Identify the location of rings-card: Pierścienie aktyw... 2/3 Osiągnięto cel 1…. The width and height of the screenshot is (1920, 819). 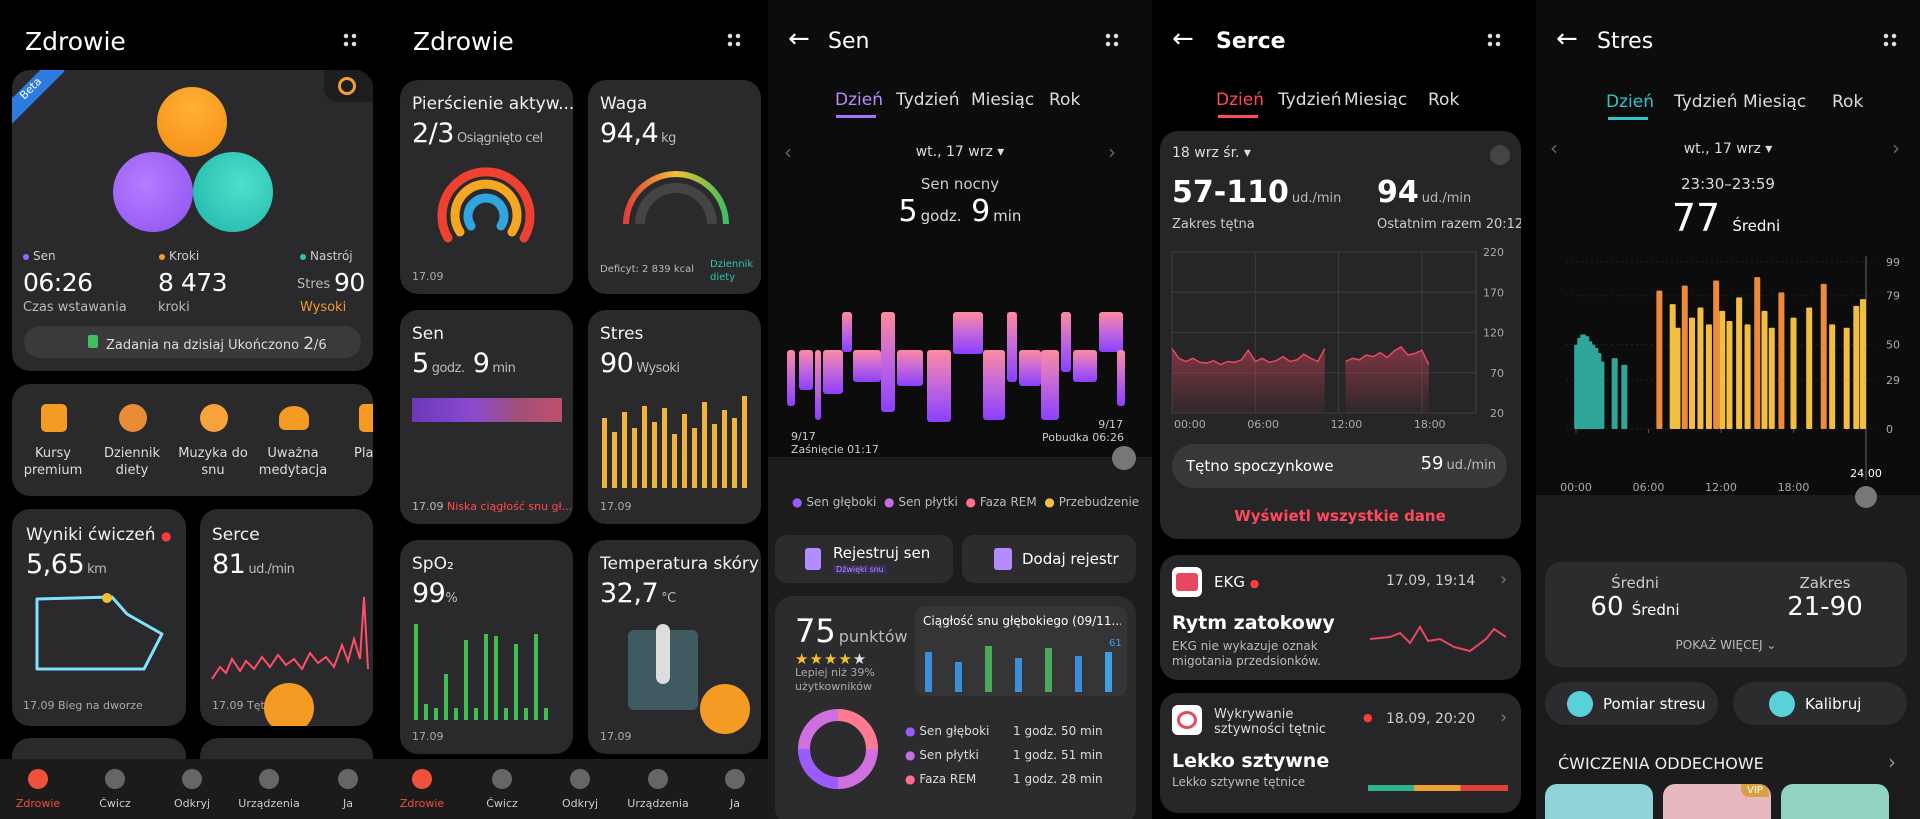
(486, 187).